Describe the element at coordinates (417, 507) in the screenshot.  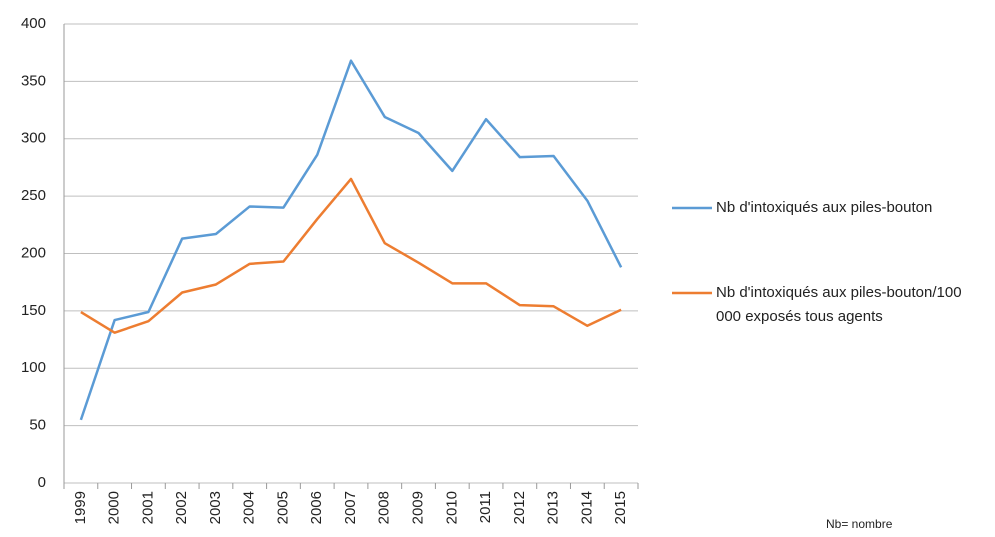
I see `x-tick-label: 2009` at that location.